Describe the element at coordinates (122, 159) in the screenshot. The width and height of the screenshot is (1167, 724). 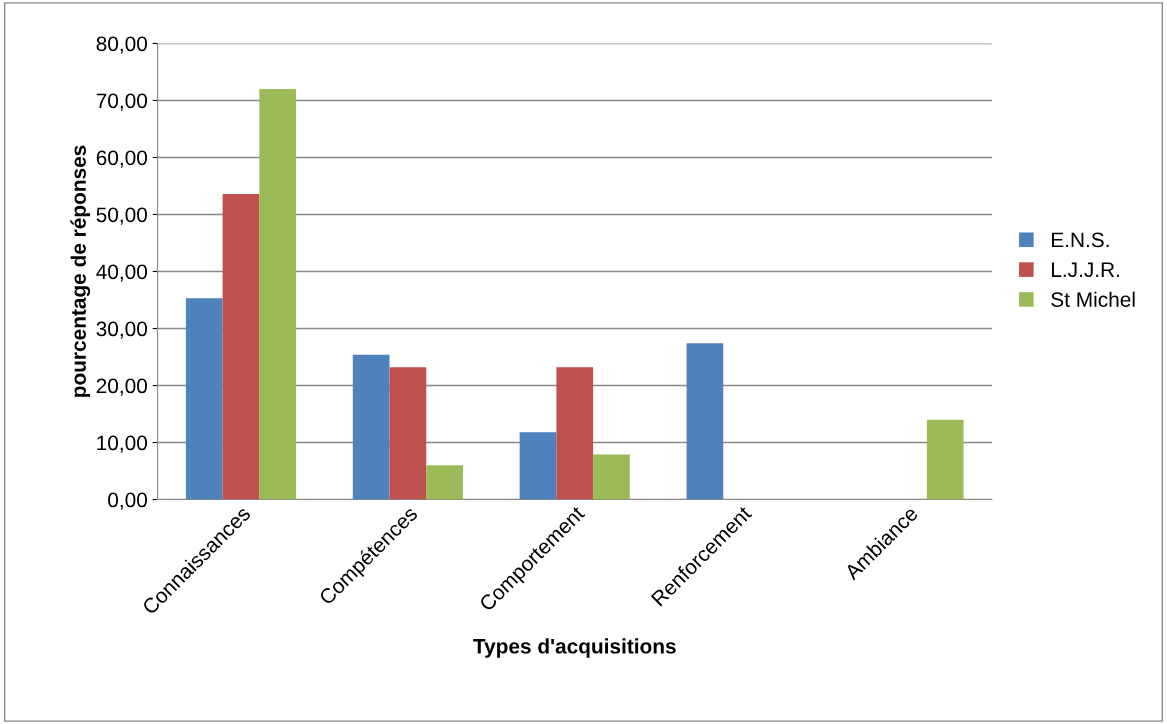
I see `y-tick-label: 60,00` at that location.